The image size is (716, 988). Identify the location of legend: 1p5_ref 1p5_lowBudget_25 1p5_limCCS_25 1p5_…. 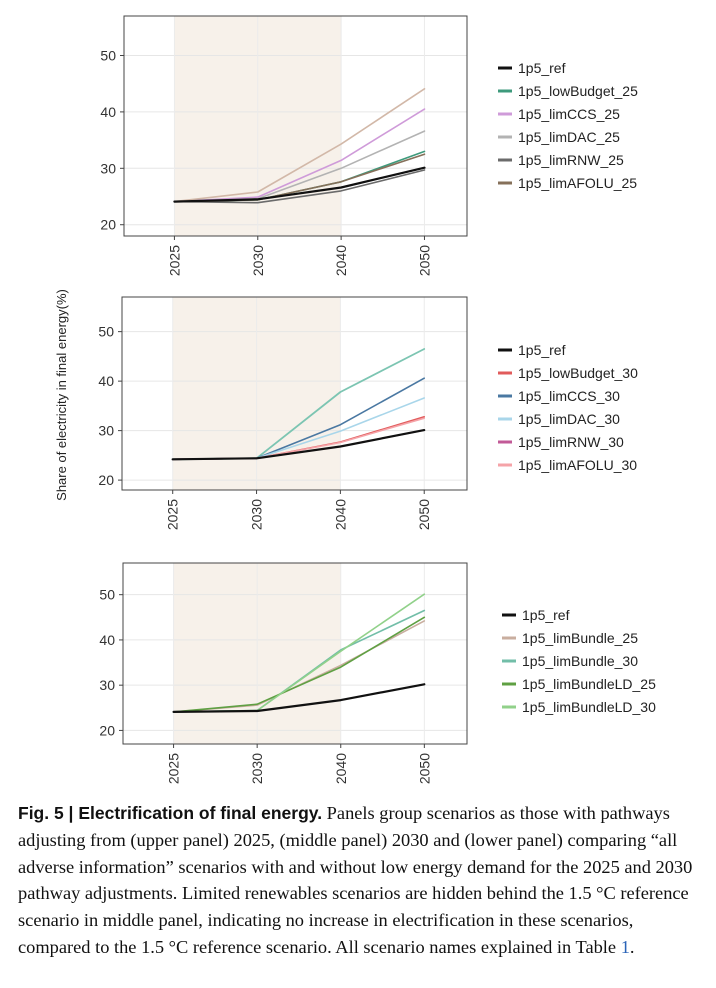
(568, 125).